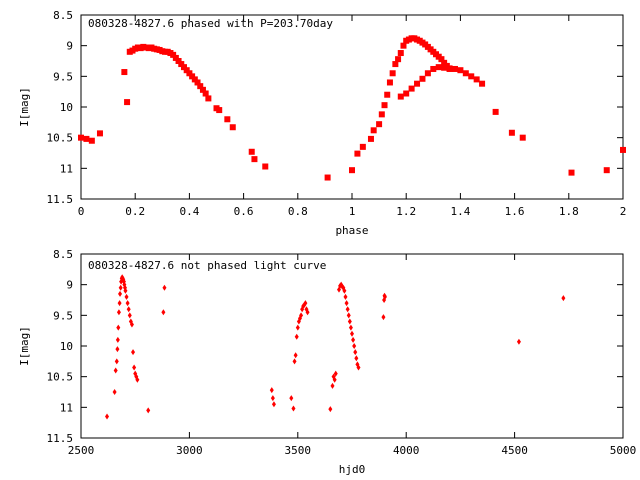 The image size is (640, 480). I want to click on y-tick-label: 11.5, so click(60, 438).